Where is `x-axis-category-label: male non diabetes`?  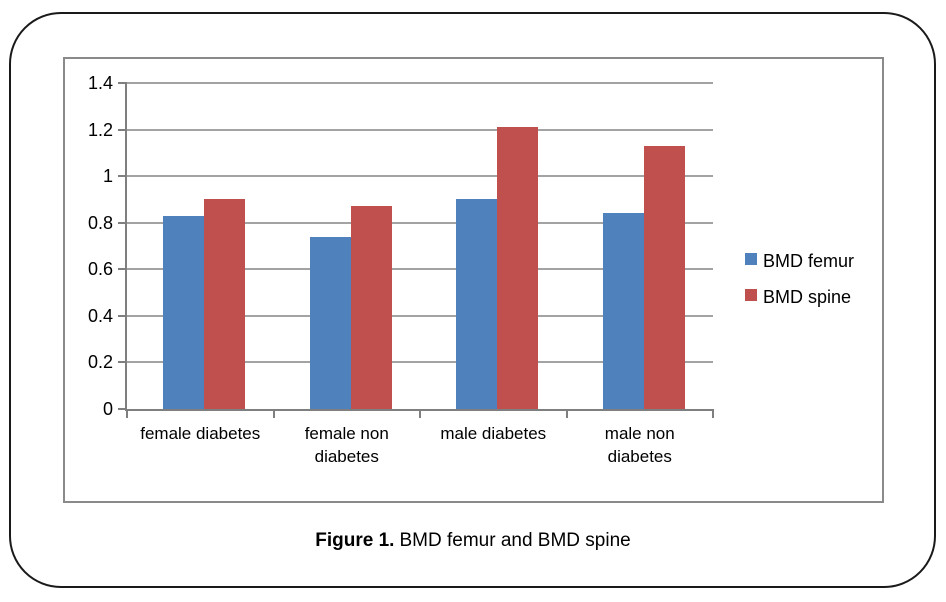
x-axis-category-label: male non diabetes is located at coordinates (639, 445).